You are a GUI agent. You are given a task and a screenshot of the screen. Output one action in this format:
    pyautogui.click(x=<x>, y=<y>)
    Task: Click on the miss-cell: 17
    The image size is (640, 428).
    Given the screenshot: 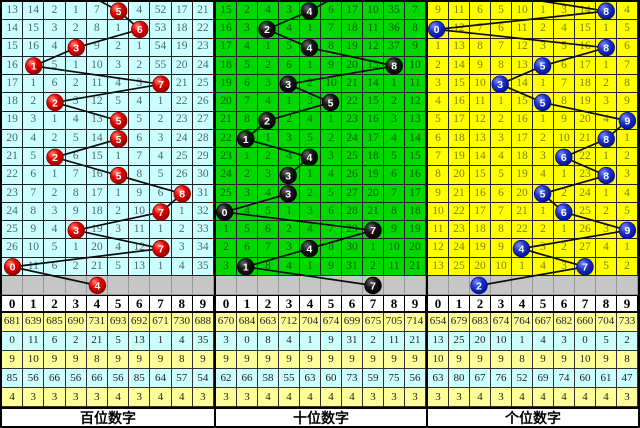 What is the action you would take?
    pyautogui.click(x=97, y=193)
    